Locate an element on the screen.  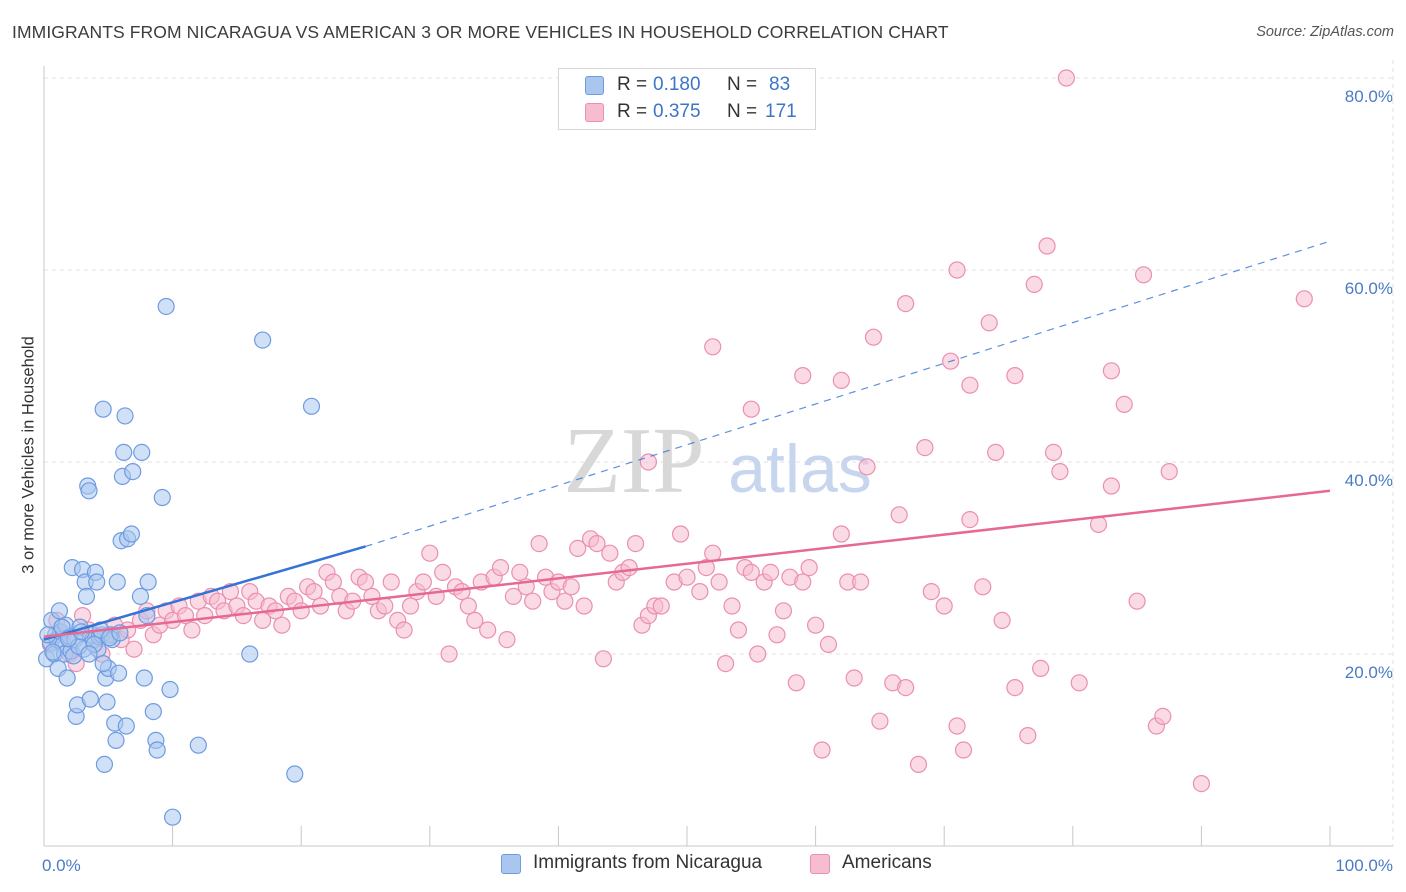
x-tick-label: 0.0% is located at coordinates (61, 865).